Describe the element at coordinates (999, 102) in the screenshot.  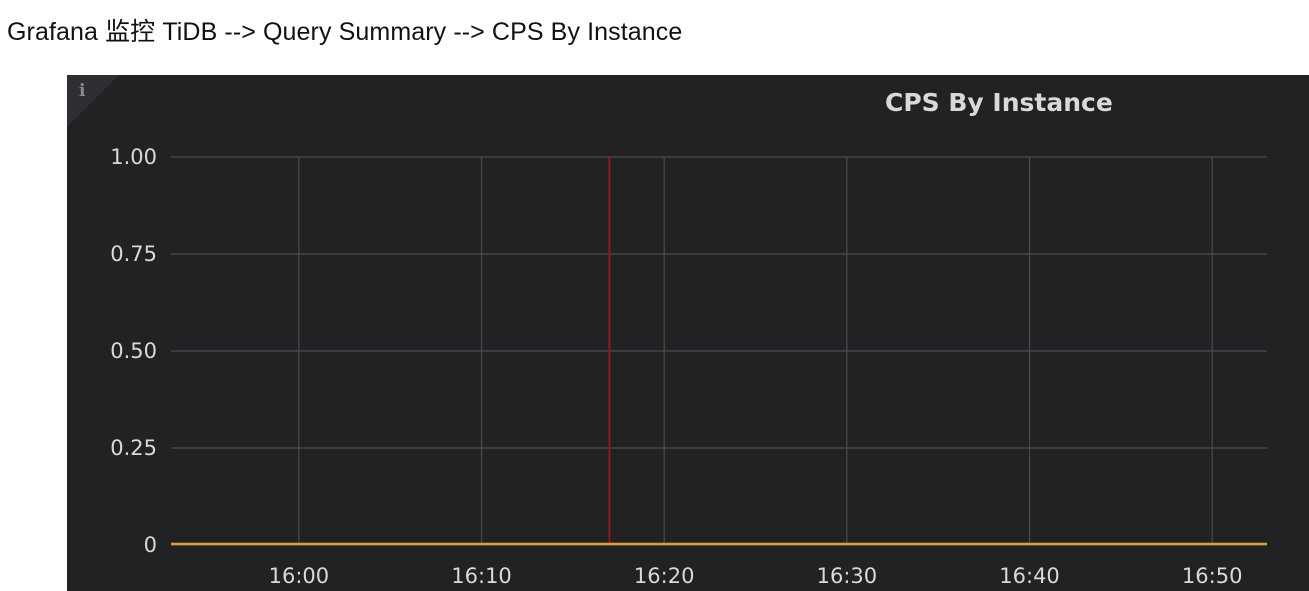
I see `panel-title: CPS By Instance` at that location.